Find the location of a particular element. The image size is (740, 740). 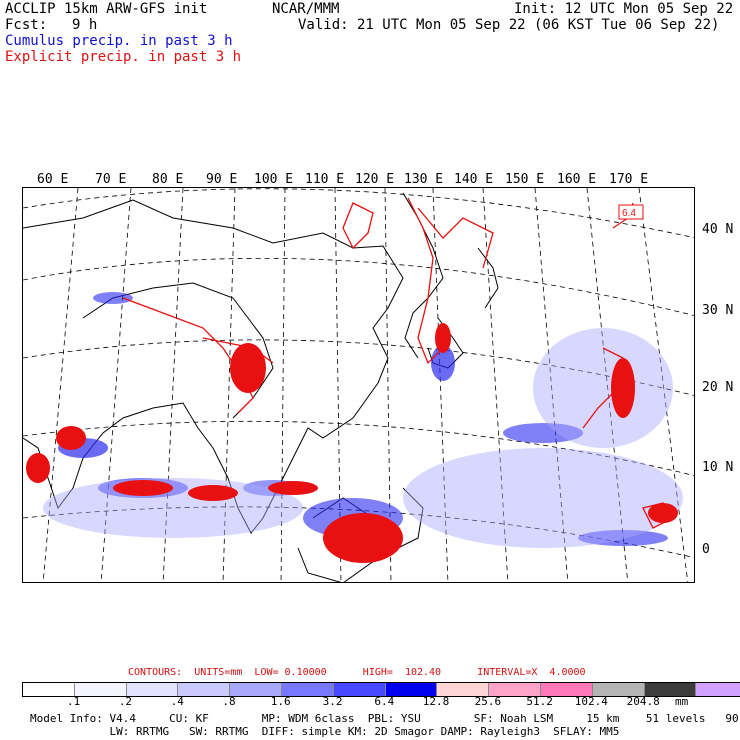

colorbar-label: 6.4 is located at coordinates (384, 701).